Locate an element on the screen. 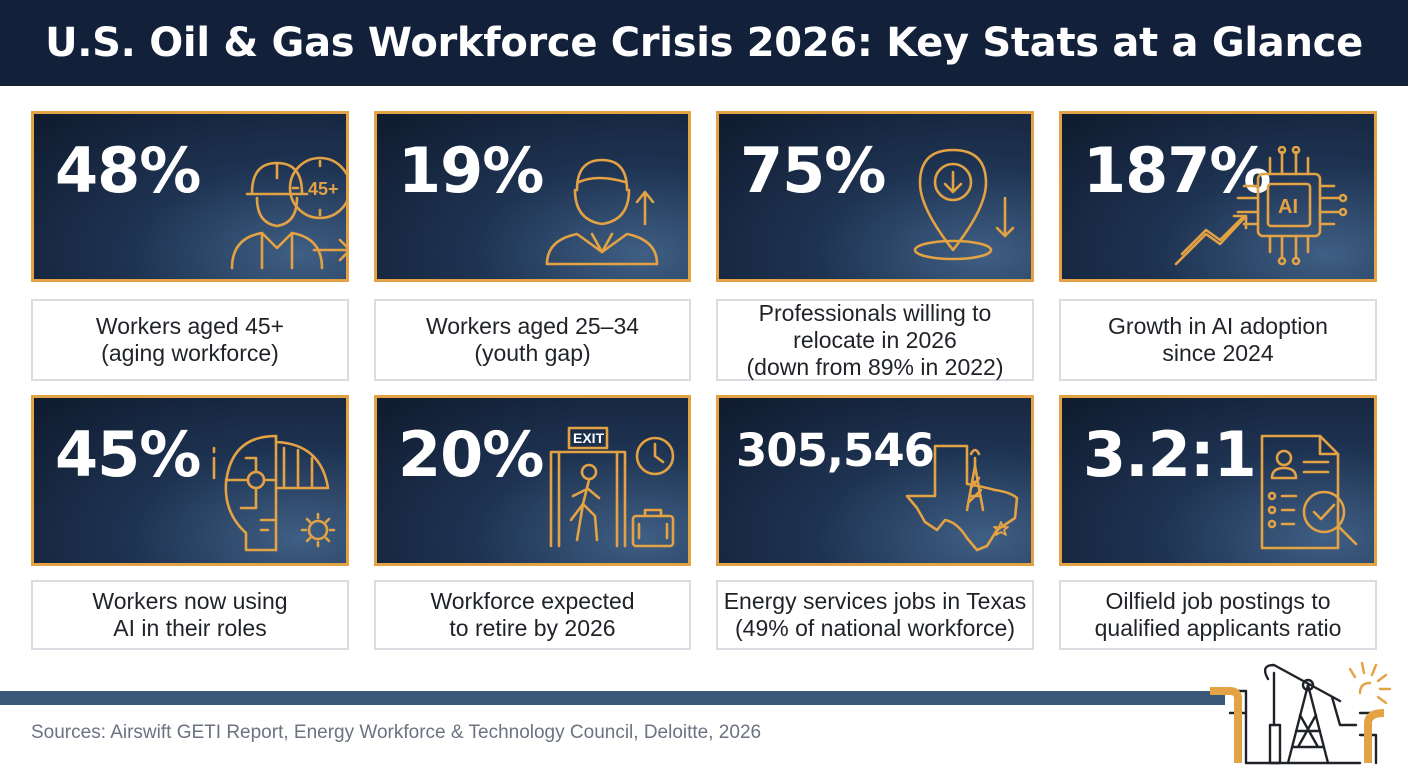  stat-value: 75% is located at coordinates (813, 170).